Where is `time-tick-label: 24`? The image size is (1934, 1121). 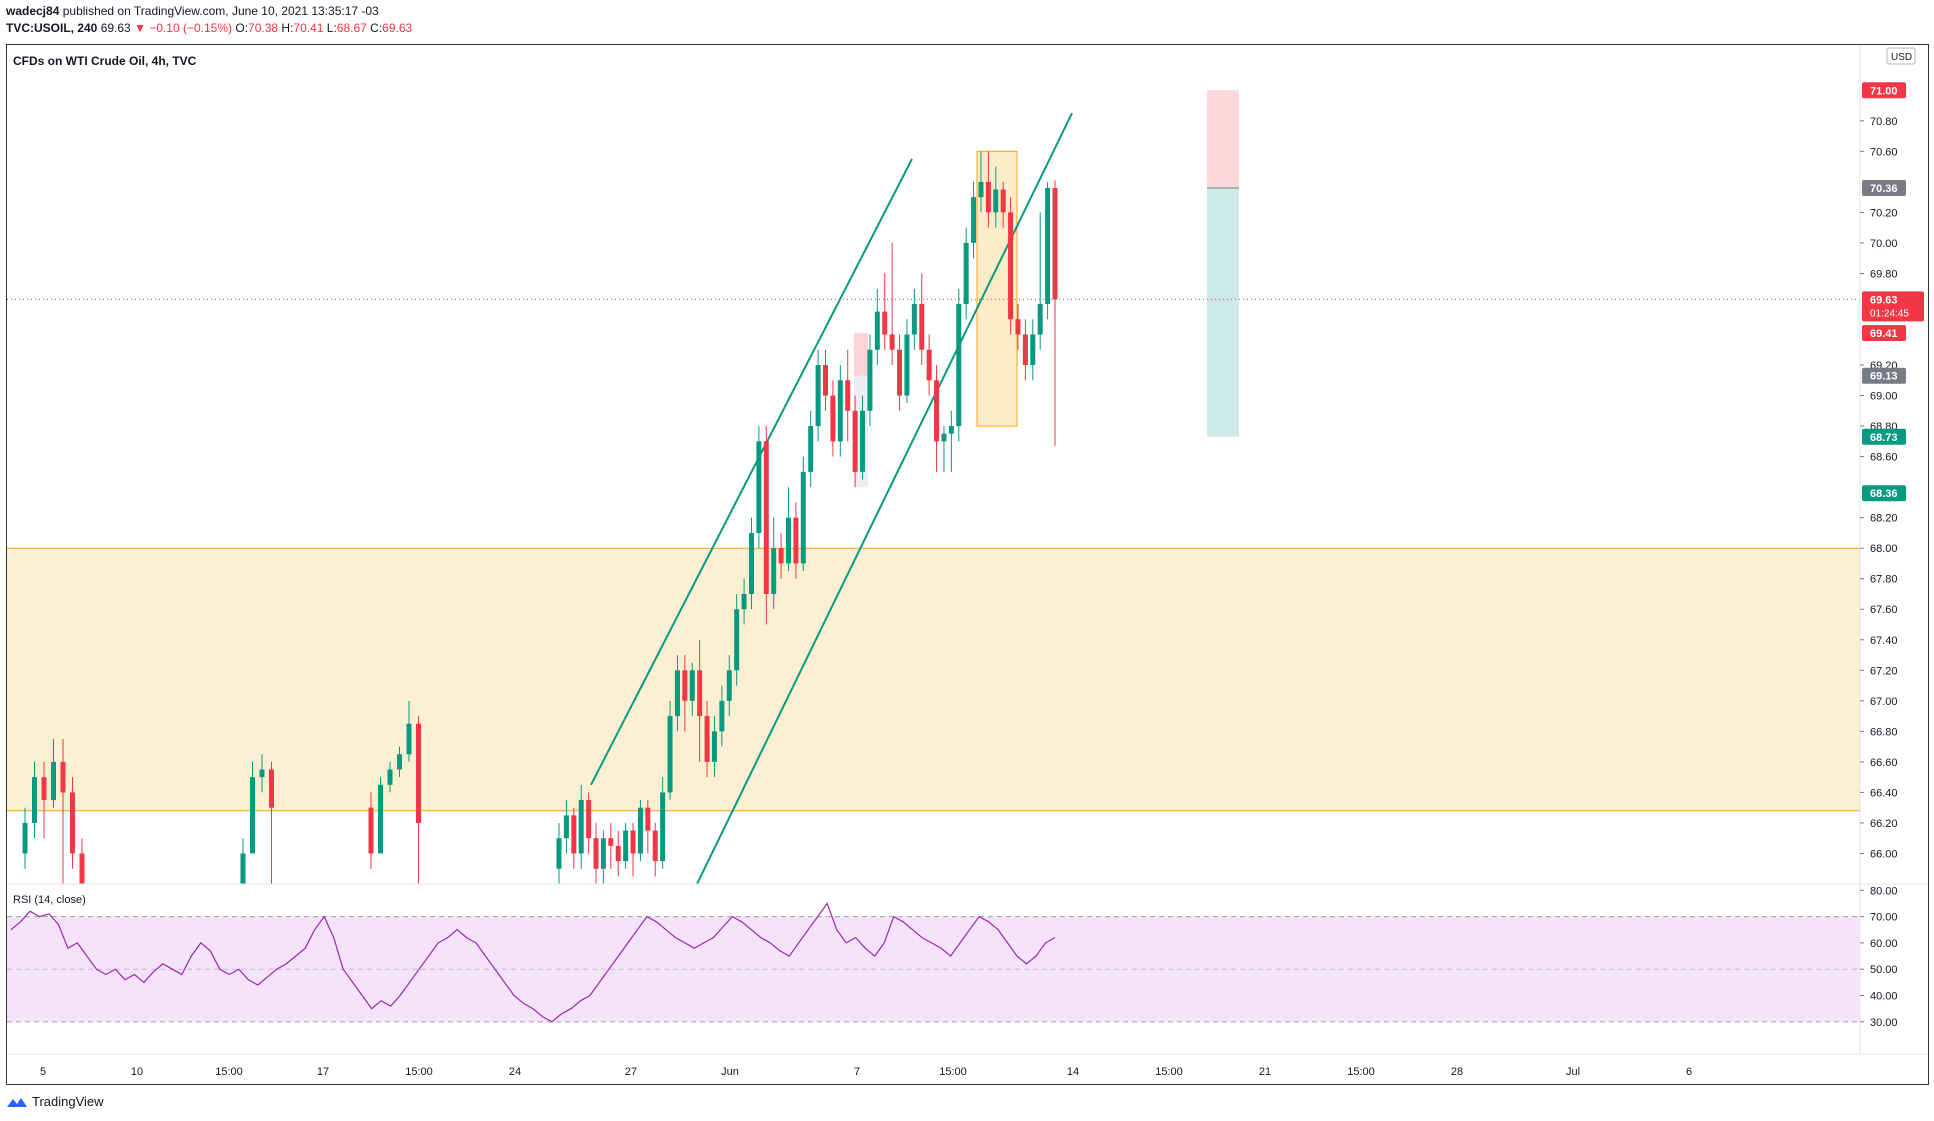 time-tick-label: 24 is located at coordinates (515, 1072).